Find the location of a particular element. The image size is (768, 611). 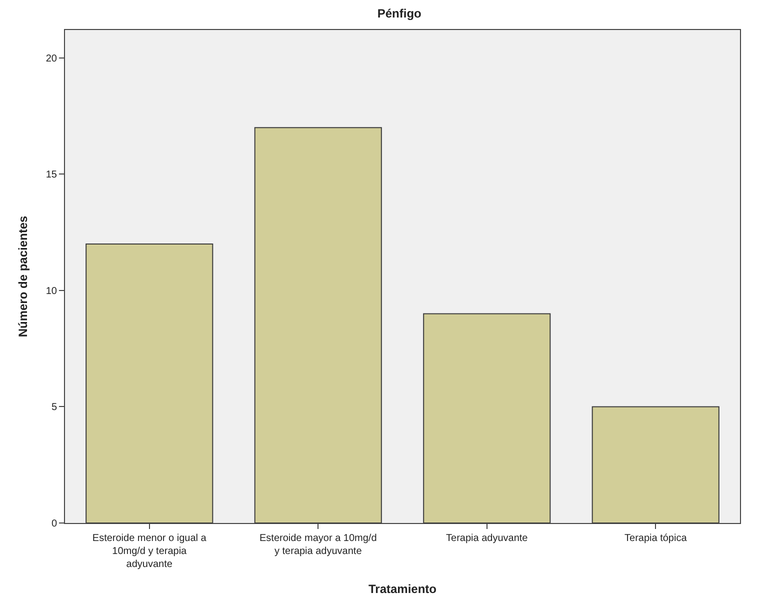

x-axis-title: Tratamiento is located at coordinates (402, 589).